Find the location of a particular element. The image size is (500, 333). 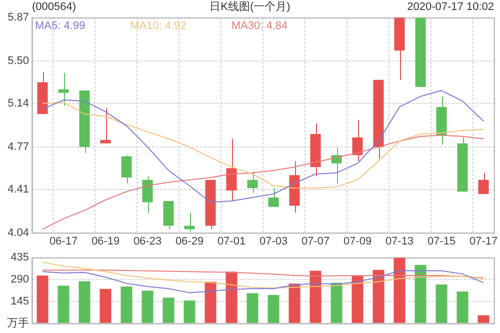

y-tick-label: 435 is located at coordinates (19, 258).